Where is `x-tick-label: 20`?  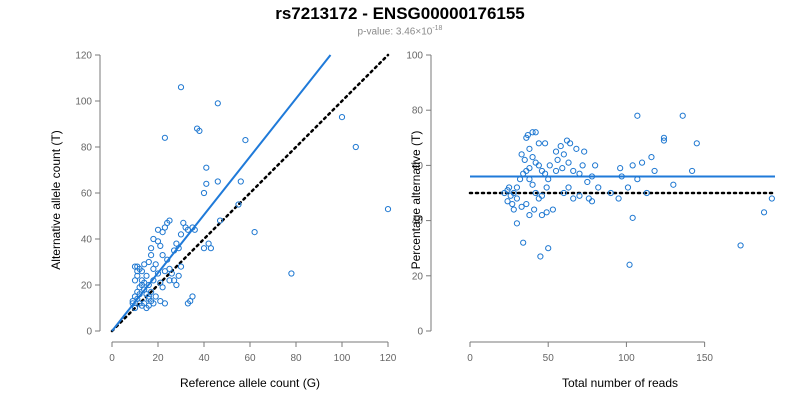
x-tick-label: 20 is located at coordinates (158, 358).